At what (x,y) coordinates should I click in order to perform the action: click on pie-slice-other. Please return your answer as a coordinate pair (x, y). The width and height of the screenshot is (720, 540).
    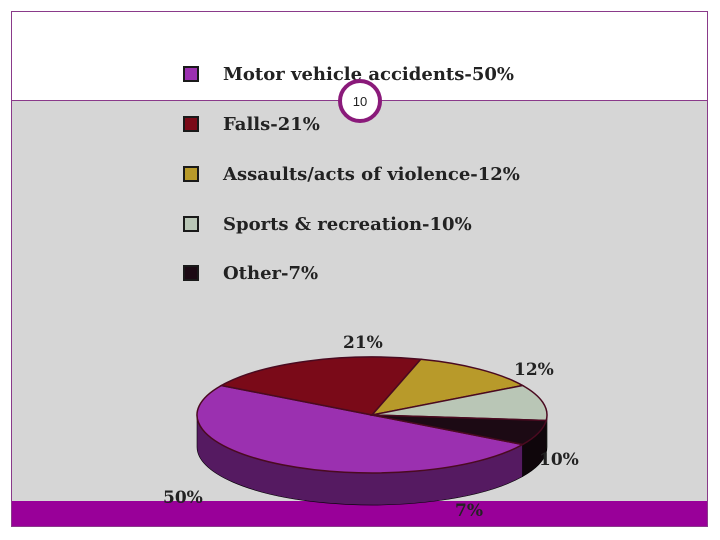
    Looking at the image, I should click on (459, 430).